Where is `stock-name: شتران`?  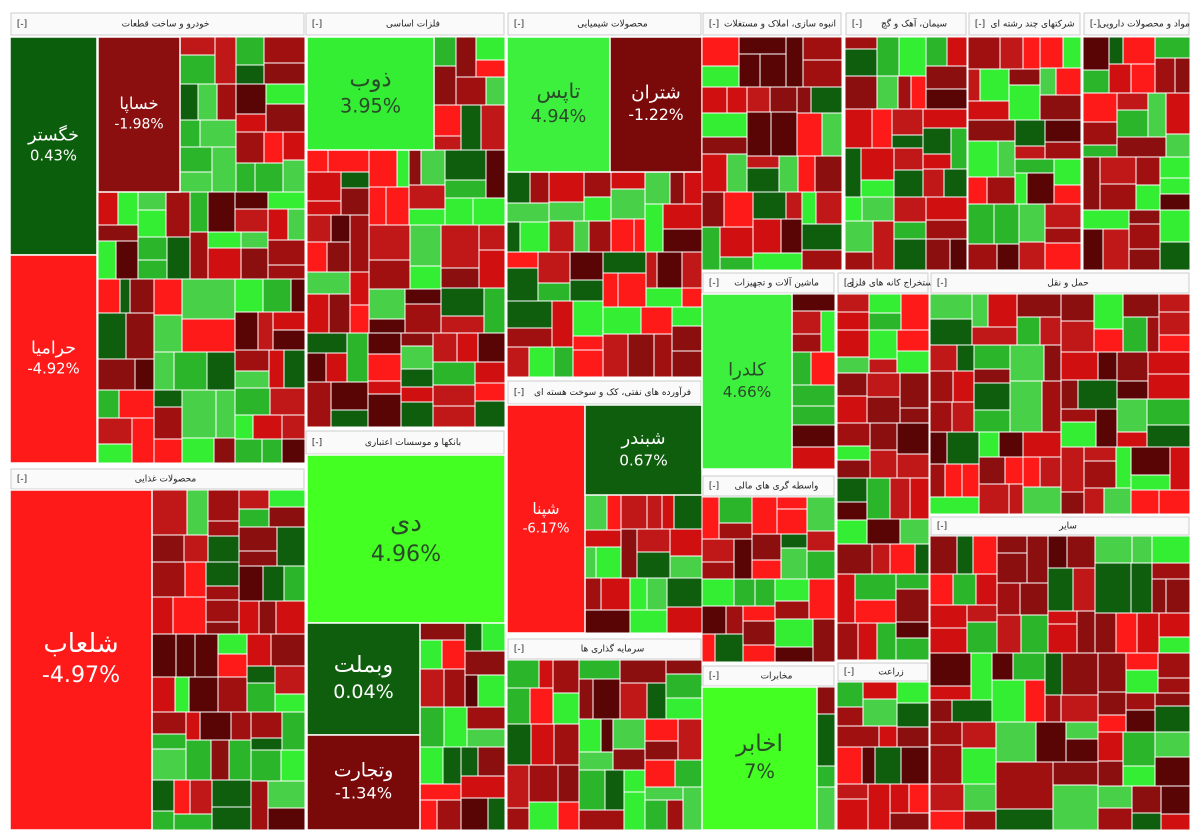 stock-name: شتران is located at coordinates (656, 92).